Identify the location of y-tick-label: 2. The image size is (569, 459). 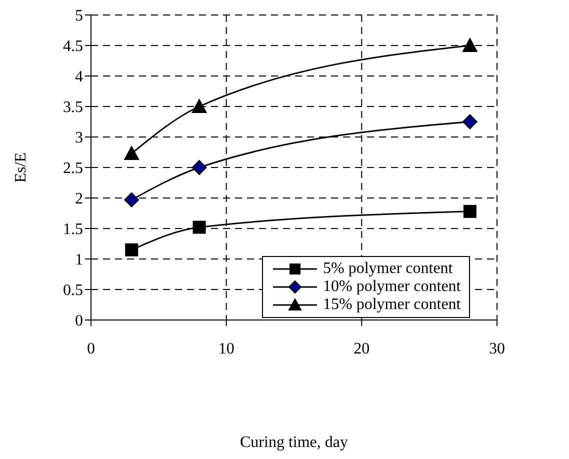
(79, 199).